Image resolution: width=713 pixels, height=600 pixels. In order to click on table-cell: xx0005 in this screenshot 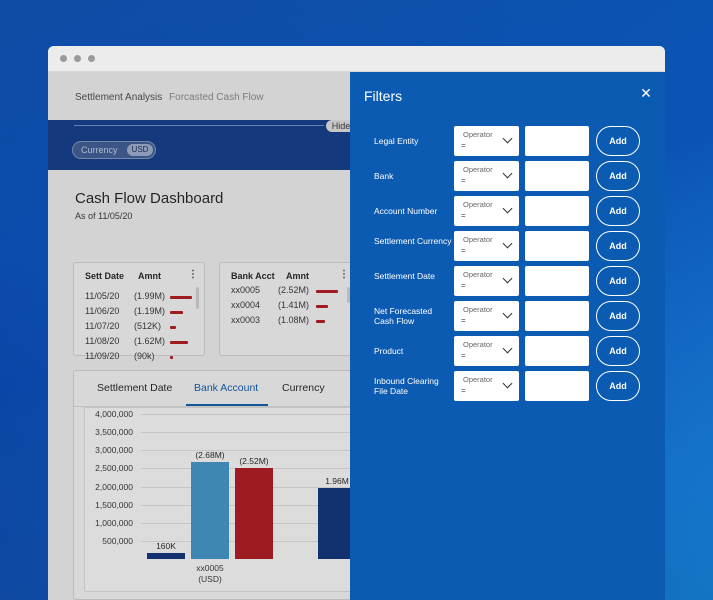, I will do `click(246, 290)`.